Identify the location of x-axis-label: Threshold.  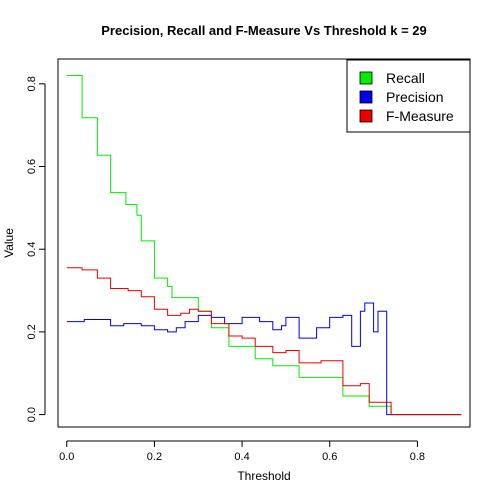
(263, 476).